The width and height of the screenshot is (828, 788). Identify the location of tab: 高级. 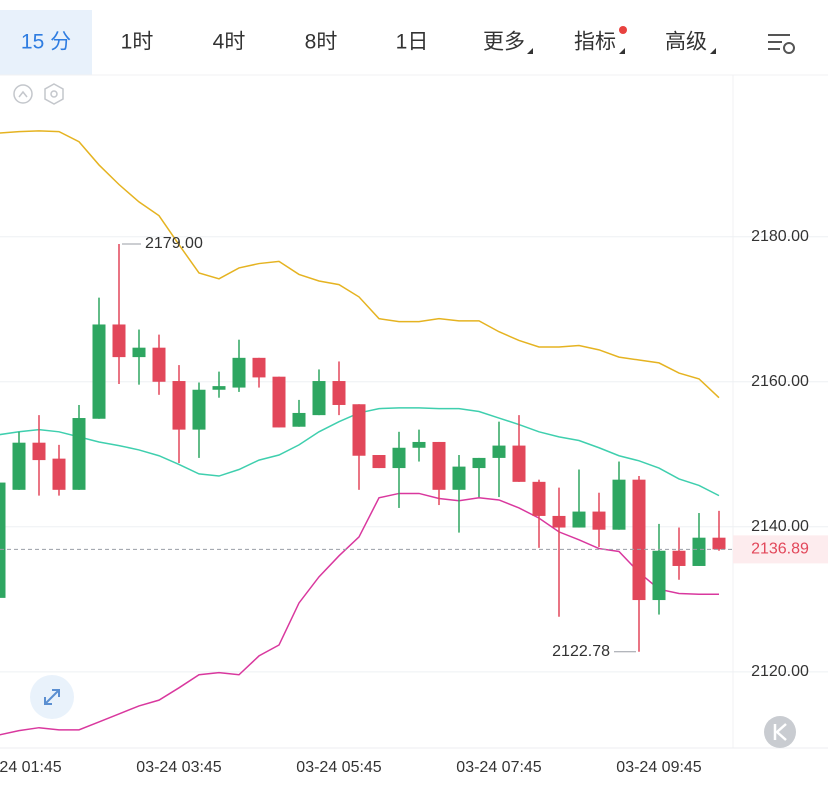
(686, 42).